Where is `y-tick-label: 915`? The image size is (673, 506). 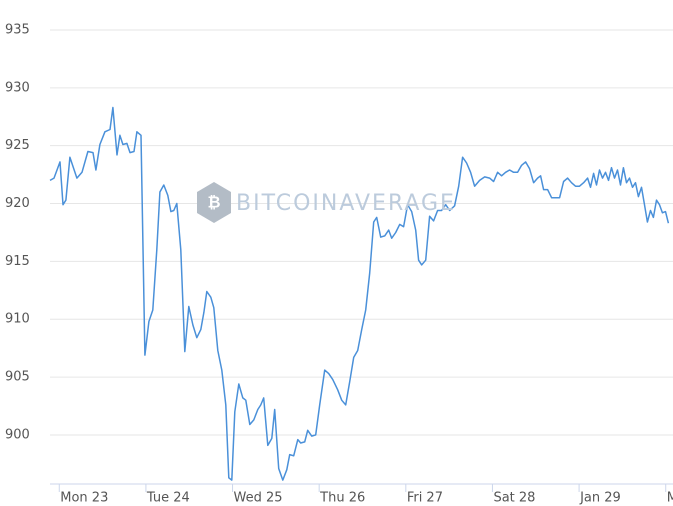 y-tick-label: 915 is located at coordinates (17, 261).